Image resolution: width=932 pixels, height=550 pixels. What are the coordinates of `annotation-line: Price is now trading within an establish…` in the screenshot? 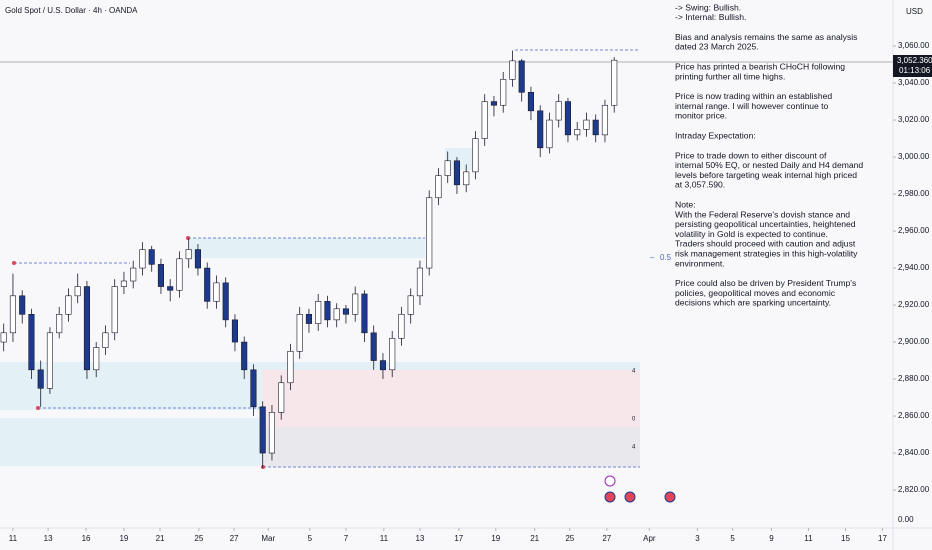 It's located at (753, 96).